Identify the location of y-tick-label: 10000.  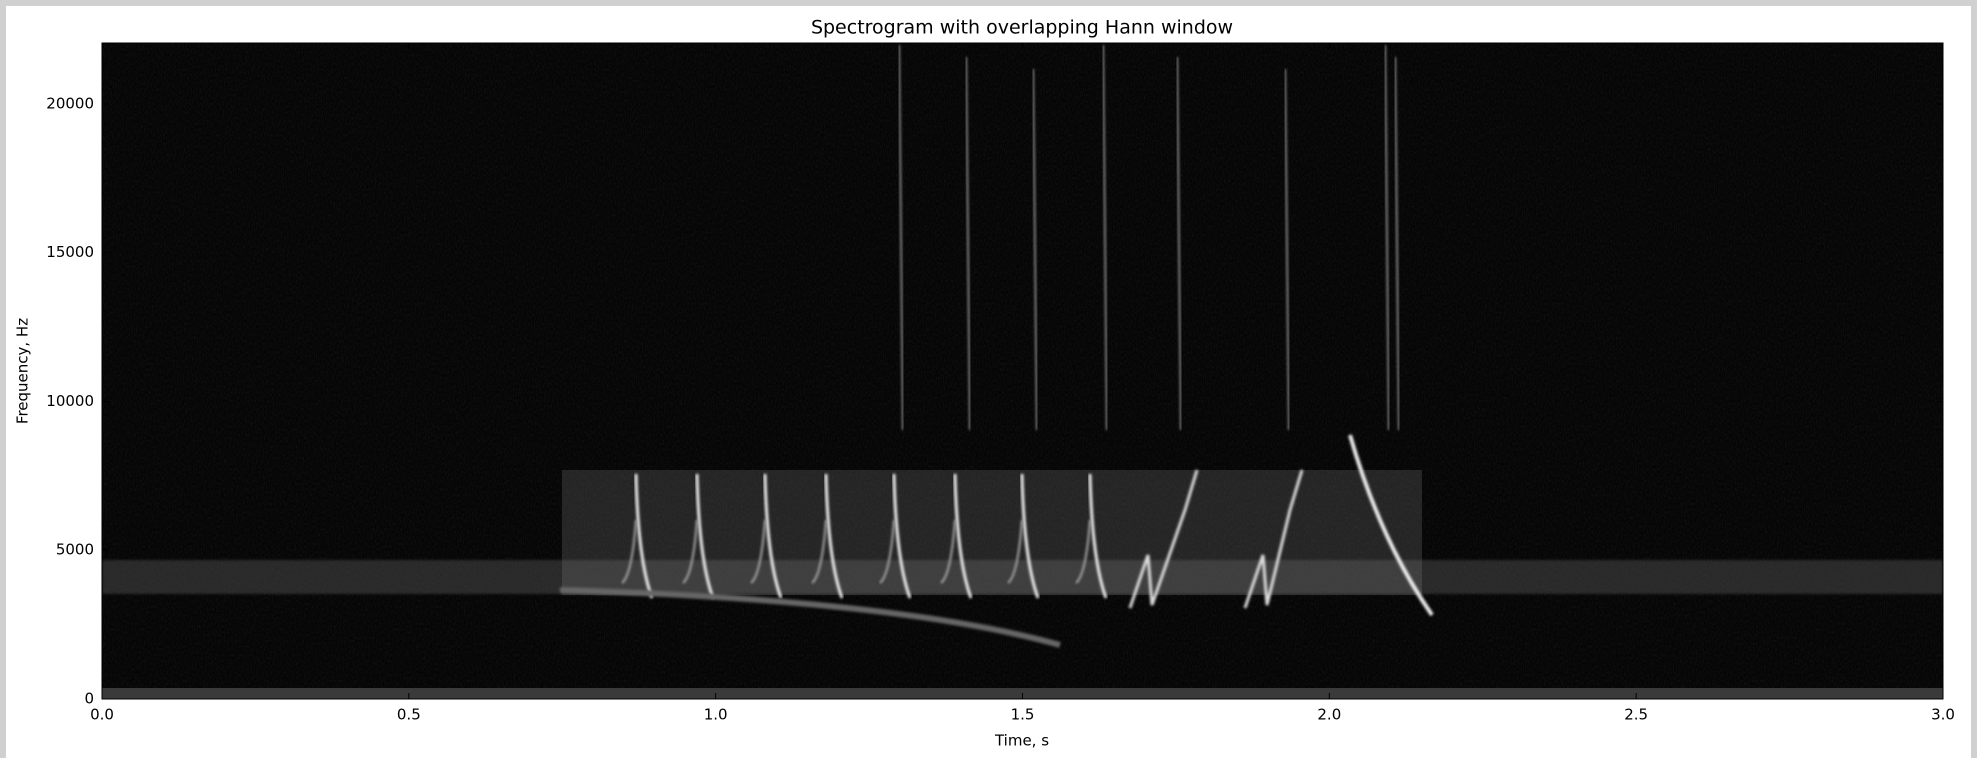
(70, 401).